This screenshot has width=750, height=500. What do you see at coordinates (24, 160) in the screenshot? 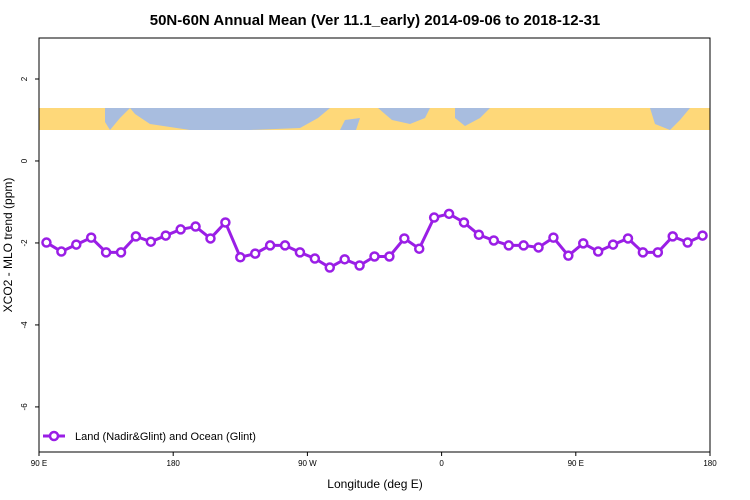
I see `y-tick-label: 0` at bounding box center [24, 160].